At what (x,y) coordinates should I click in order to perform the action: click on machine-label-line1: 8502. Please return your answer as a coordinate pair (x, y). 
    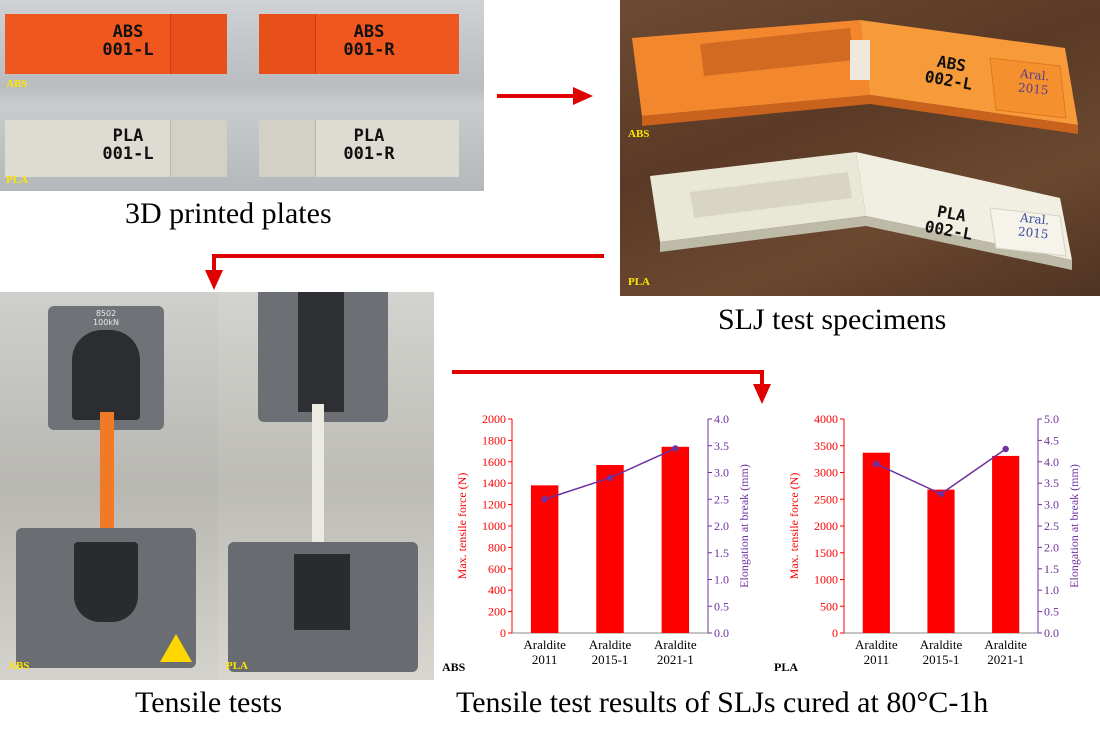
    Looking at the image, I should click on (106, 313).